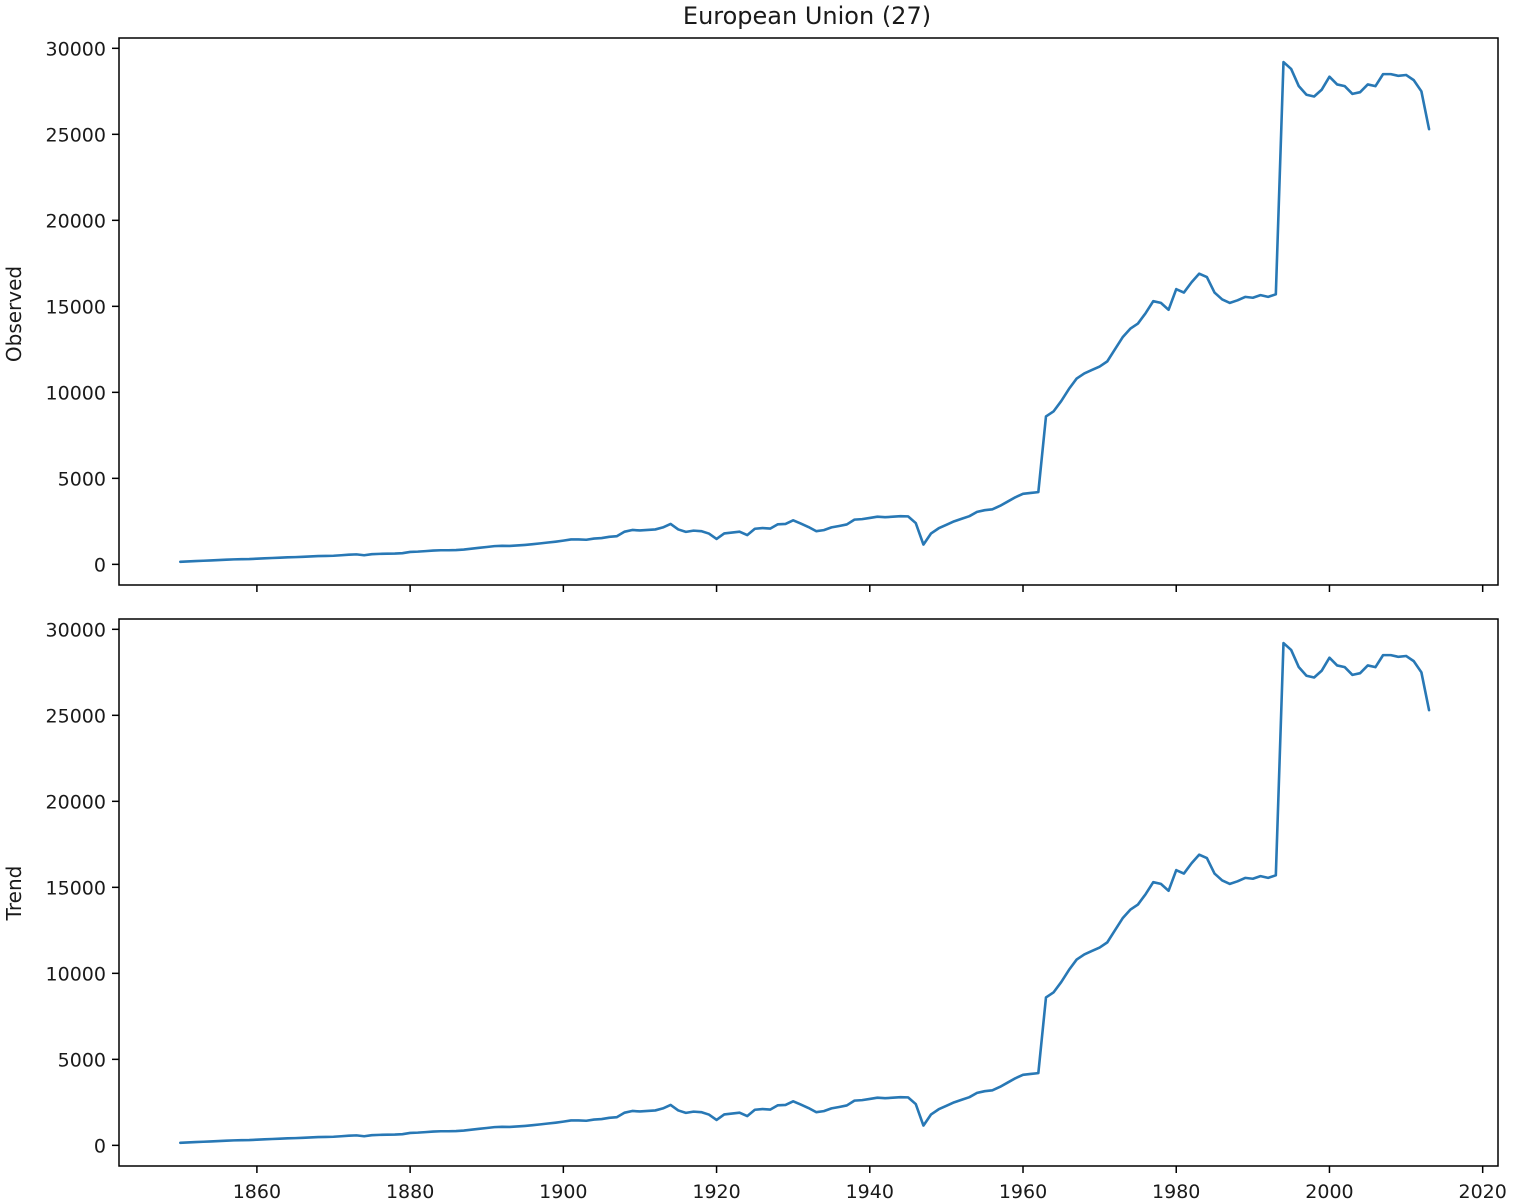  I want to click on trend-x-tick-label: 1860, so click(257, 1191).